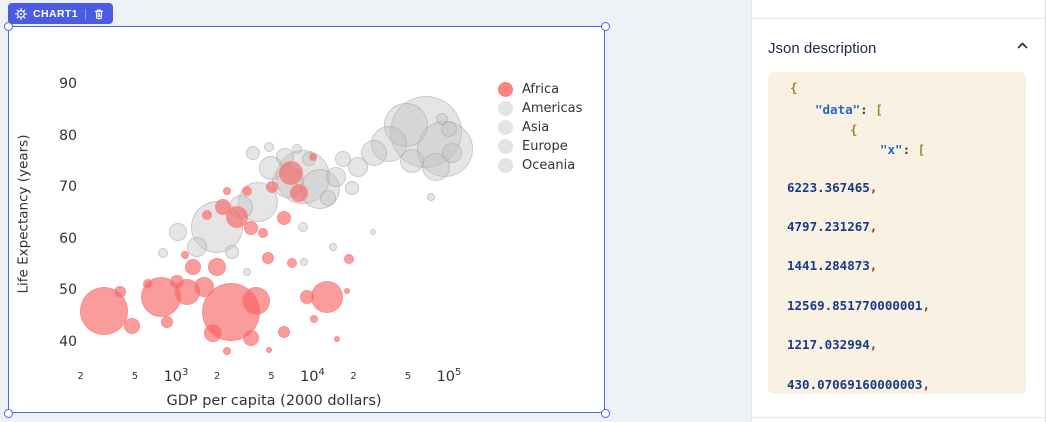 The height and width of the screenshot is (422, 1046). Describe the element at coordinates (858, 384) in the screenshot. I see `code-line: 430.07069160000003,` at that location.